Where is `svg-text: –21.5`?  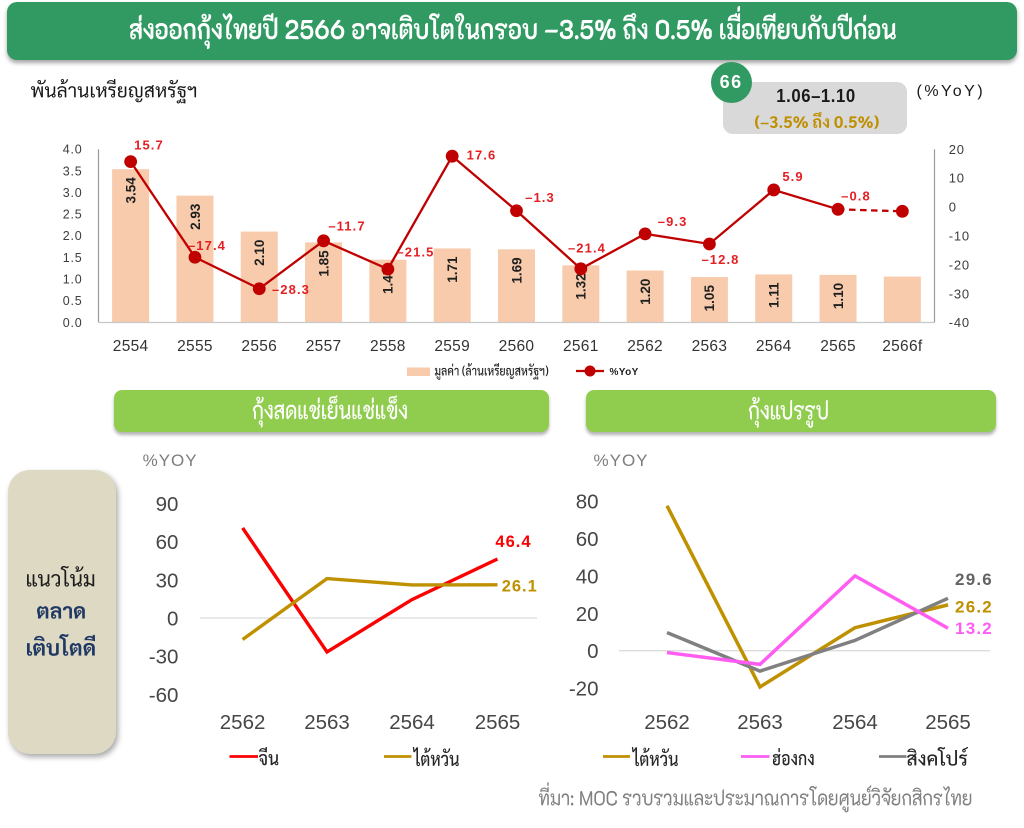
svg-text: –21.5 is located at coordinates (415, 252).